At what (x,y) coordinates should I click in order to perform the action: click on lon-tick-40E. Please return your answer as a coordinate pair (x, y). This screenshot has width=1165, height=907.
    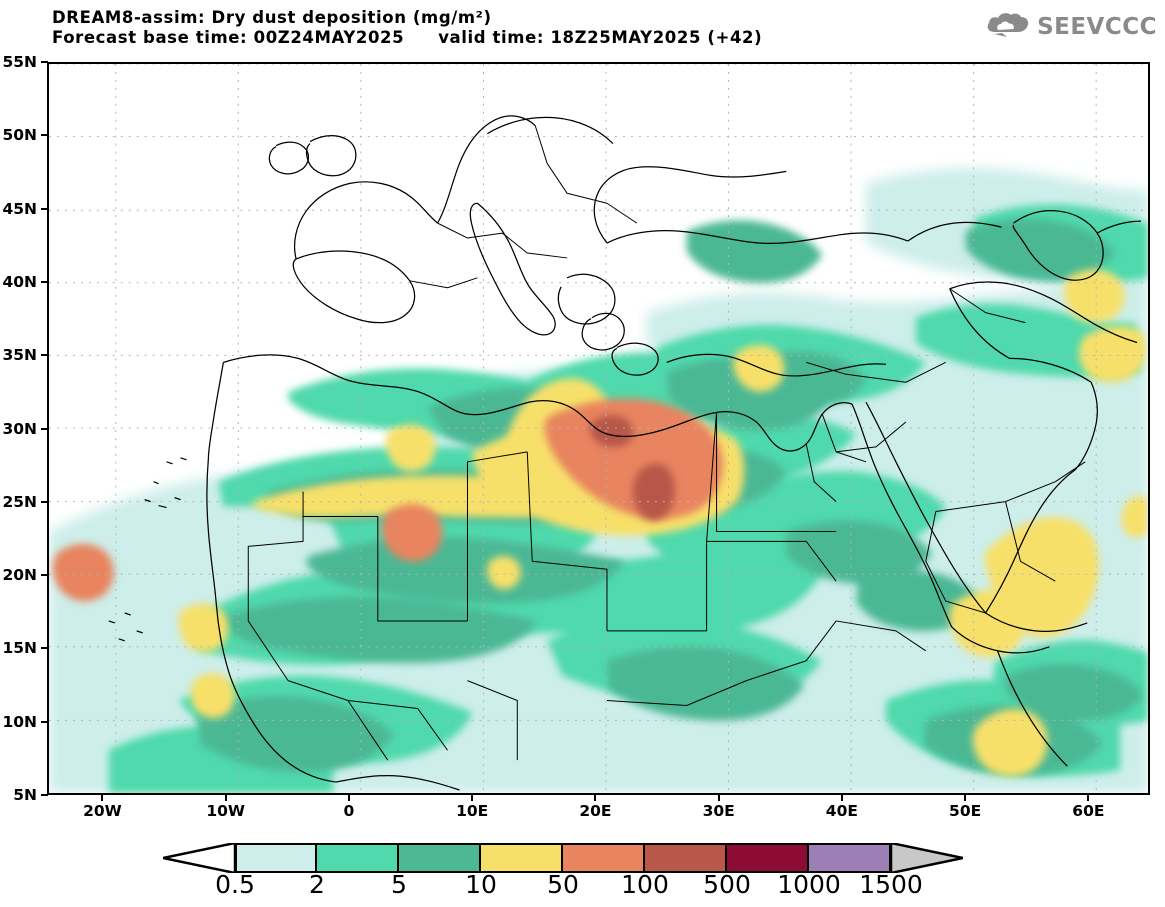
    Looking at the image, I should click on (841, 798).